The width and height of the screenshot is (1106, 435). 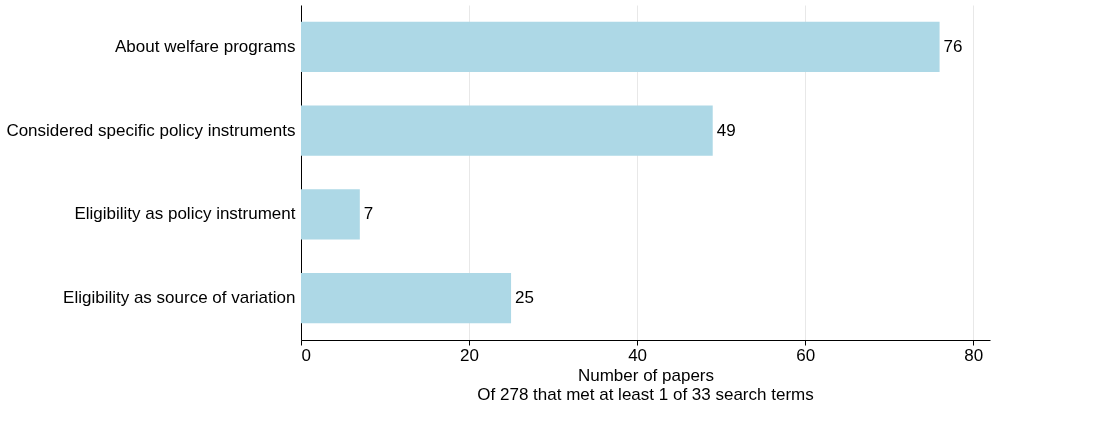 What do you see at coordinates (524, 298) in the screenshot?
I see `data-label: 25` at bounding box center [524, 298].